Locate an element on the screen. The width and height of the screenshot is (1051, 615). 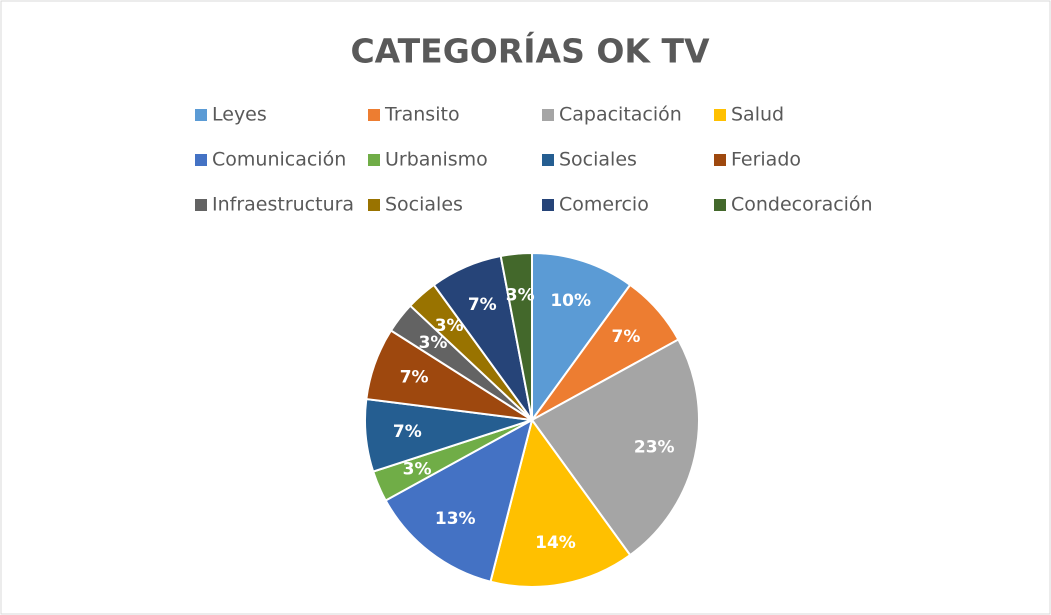
legend-label: Comercio is located at coordinates (604, 205).